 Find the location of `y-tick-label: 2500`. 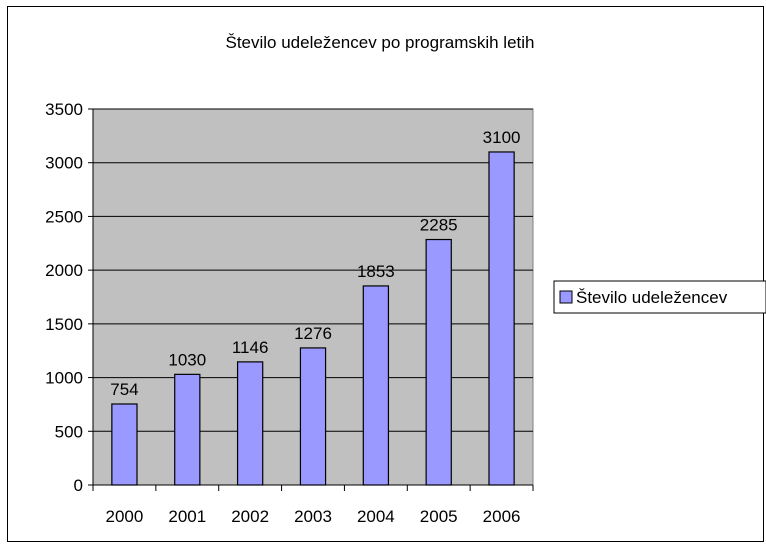

y-tick-label: 2500 is located at coordinates (64, 216).